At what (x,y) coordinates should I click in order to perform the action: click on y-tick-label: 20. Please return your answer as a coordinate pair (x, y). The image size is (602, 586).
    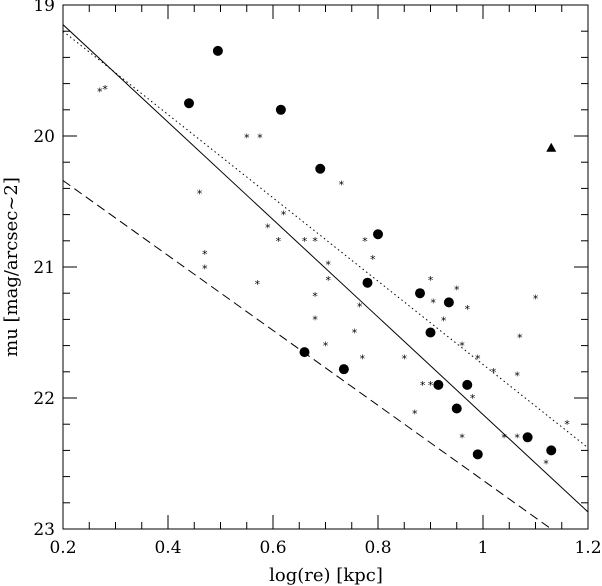
    Looking at the image, I should click on (44, 137).